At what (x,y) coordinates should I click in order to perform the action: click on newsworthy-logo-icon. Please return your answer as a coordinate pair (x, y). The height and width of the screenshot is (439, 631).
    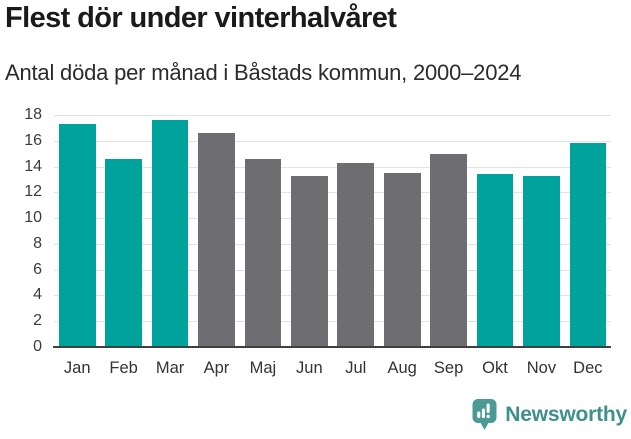
    Looking at the image, I should click on (484, 414).